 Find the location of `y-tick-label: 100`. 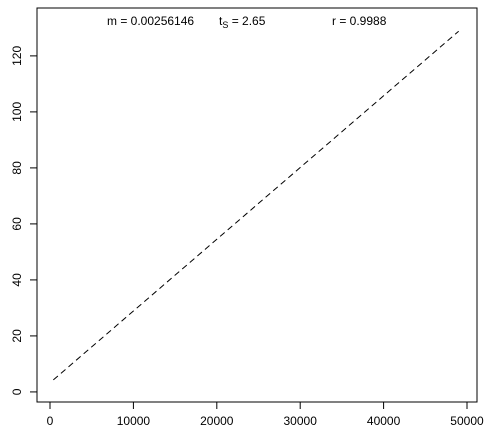

y-tick-label: 100 is located at coordinates (17, 112).